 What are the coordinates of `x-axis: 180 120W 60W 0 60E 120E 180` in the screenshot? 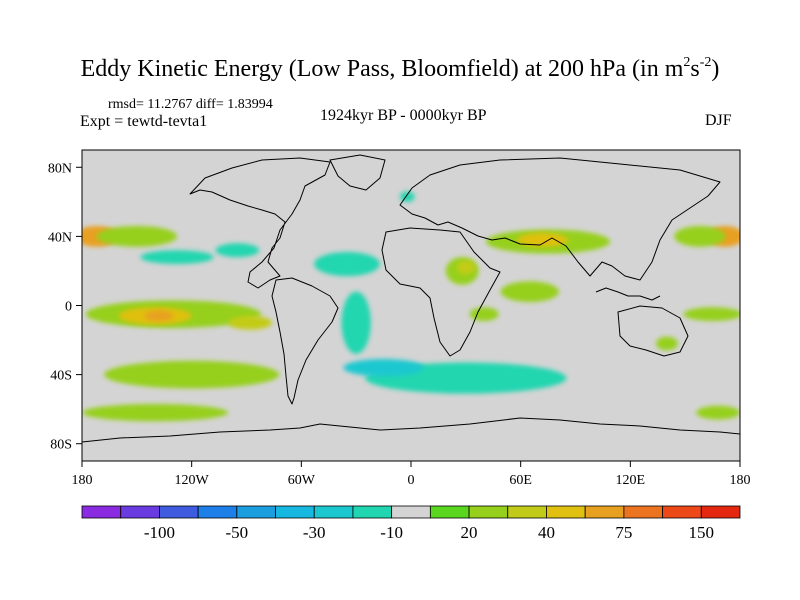 It's located at (411, 474).